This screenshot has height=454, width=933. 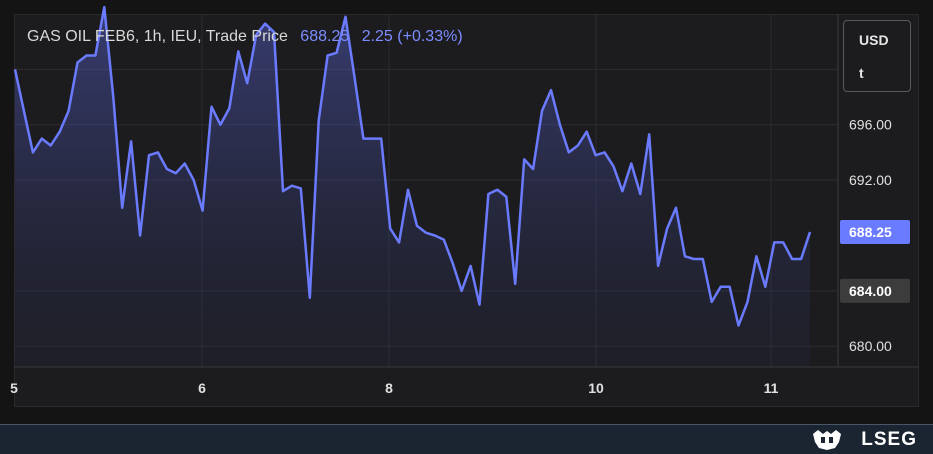 What do you see at coordinates (596, 388) in the screenshot?
I see `x-tick-label: 10` at bounding box center [596, 388].